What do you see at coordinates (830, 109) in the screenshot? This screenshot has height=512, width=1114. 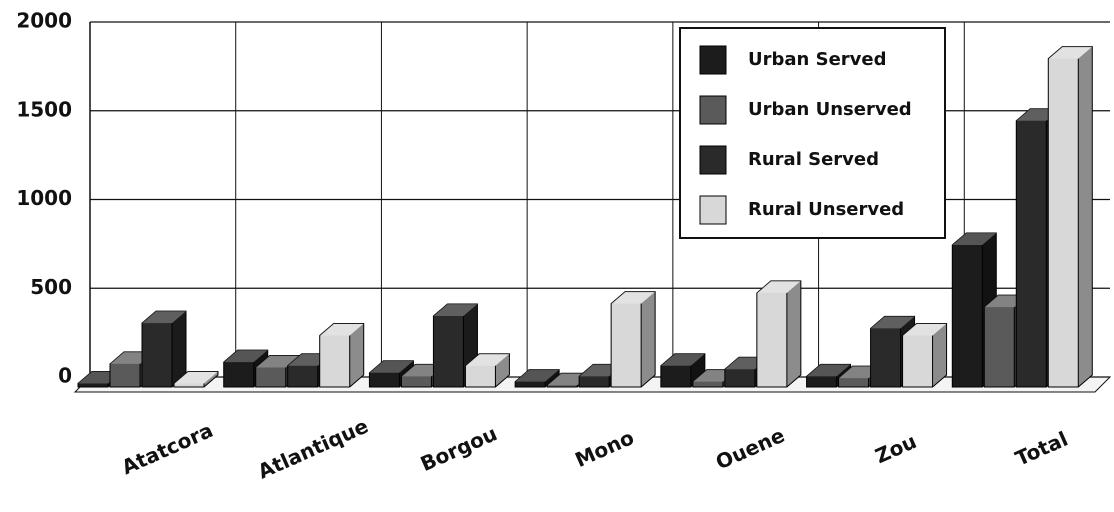 I see `legend-label: Urban Unserved` at bounding box center [830, 109].